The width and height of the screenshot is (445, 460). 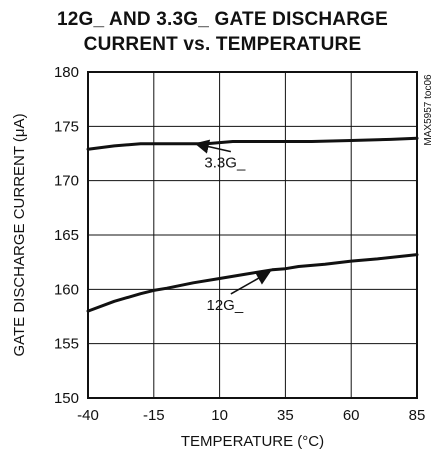 I want to click on y-tick-label: 160, so click(x=66, y=289).